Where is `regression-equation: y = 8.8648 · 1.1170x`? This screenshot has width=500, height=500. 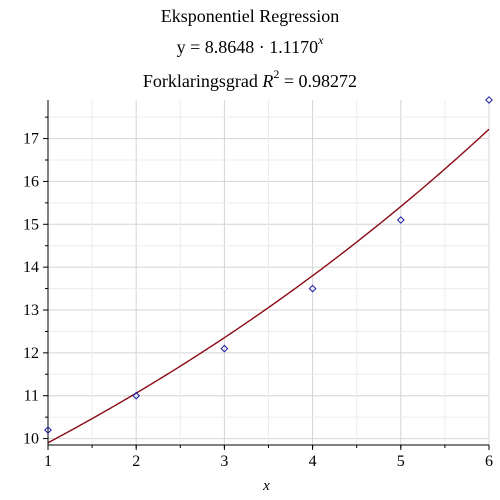
regression-equation: y = 8.8648 · 1.1170x is located at coordinates (250, 46).